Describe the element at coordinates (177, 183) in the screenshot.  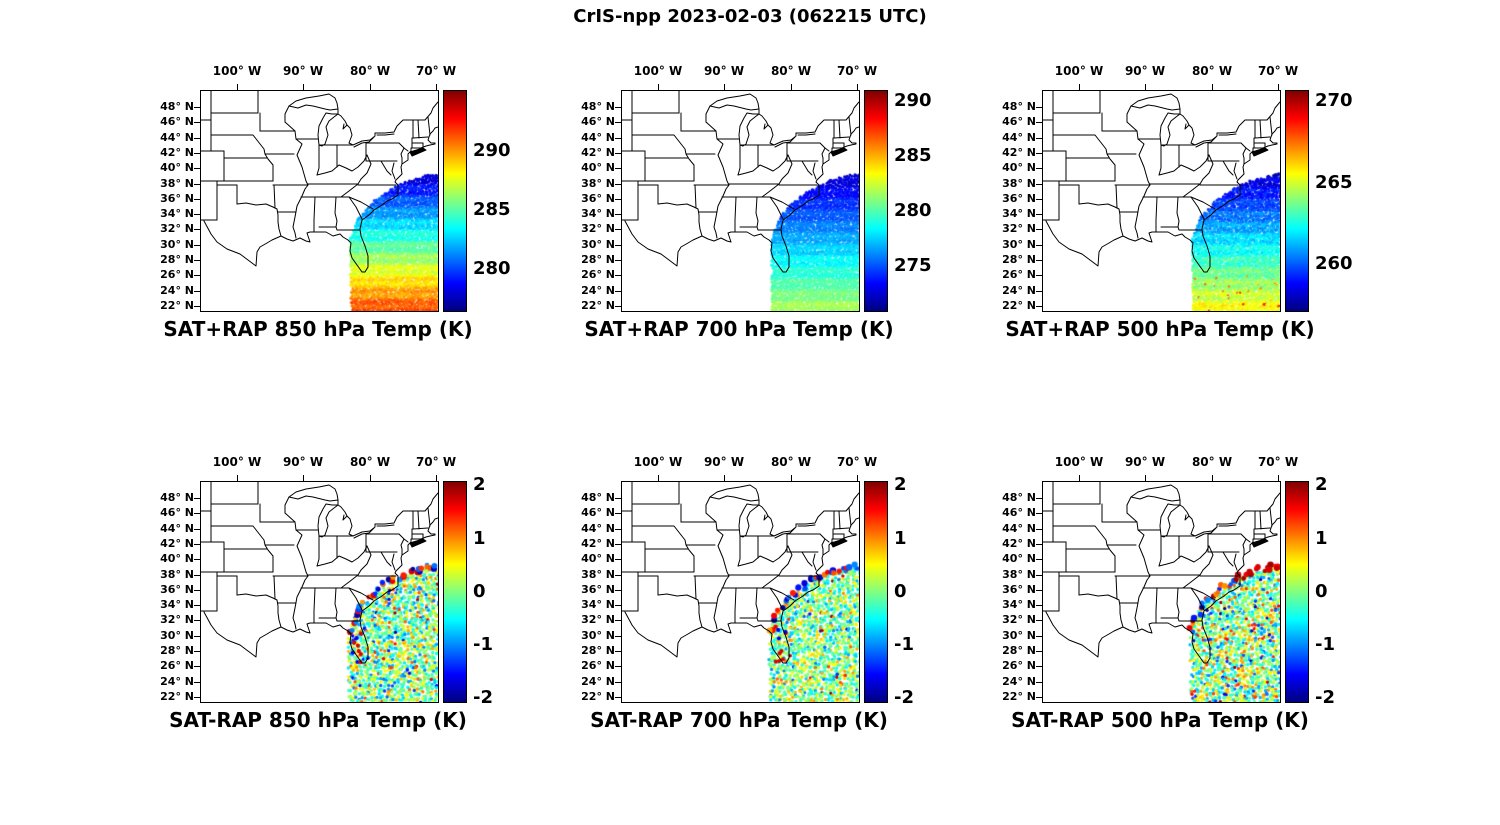
I see `lat-tick-label: 38° N` at that location.